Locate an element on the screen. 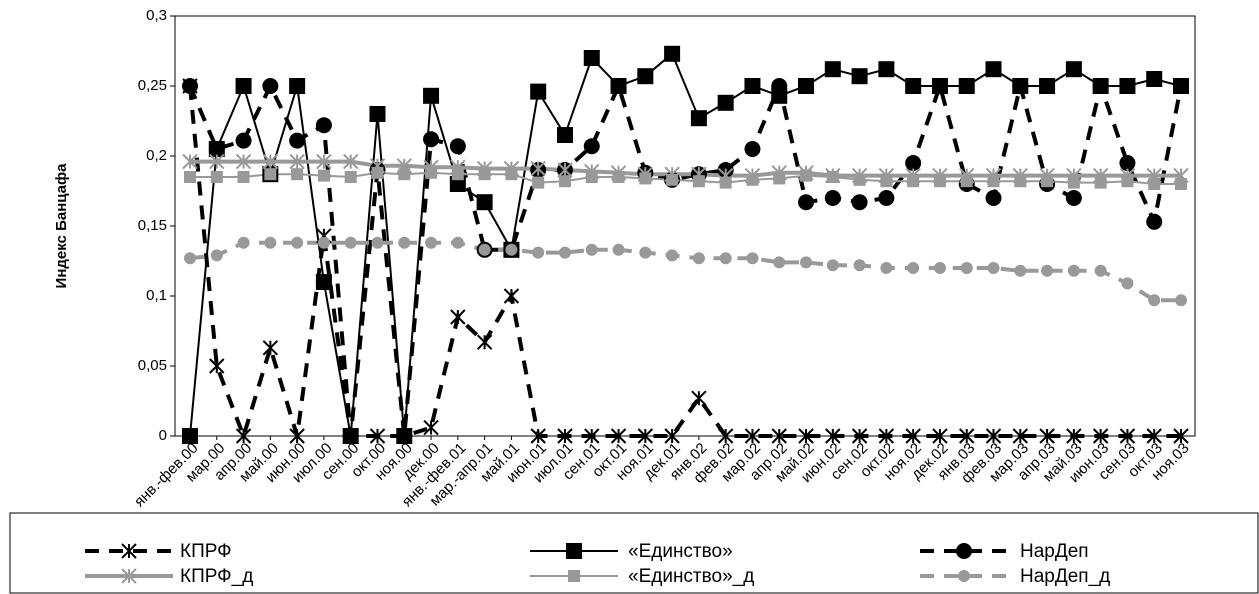  y-axis-label: Индекс Банцафа is located at coordinates (61, 226).